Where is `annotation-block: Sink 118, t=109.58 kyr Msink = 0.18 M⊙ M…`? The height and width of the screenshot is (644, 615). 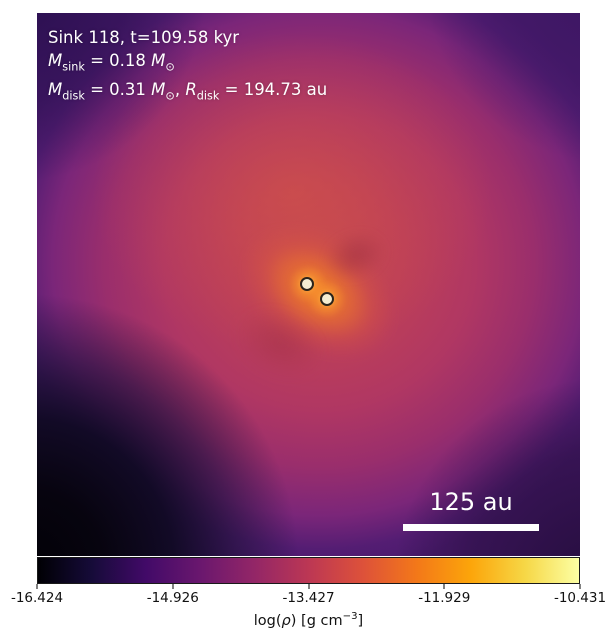
annotation-block: Sink 118, t=109.58 kyr Msink = 0.18 M⊙ M… is located at coordinates (187, 67).